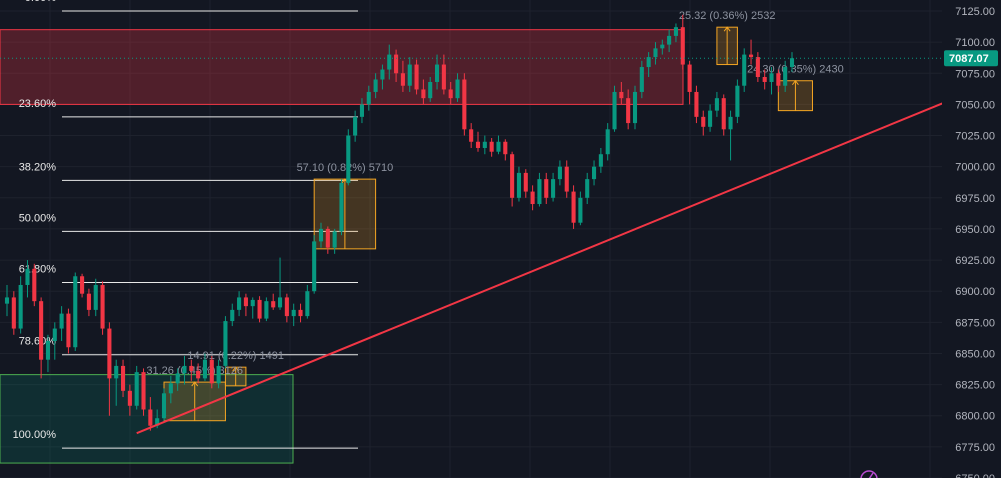 Image resolution: width=1001 pixels, height=478 pixels. I want to click on measure-label-2: 31.26 (0.45%) 3126, so click(194, 371).